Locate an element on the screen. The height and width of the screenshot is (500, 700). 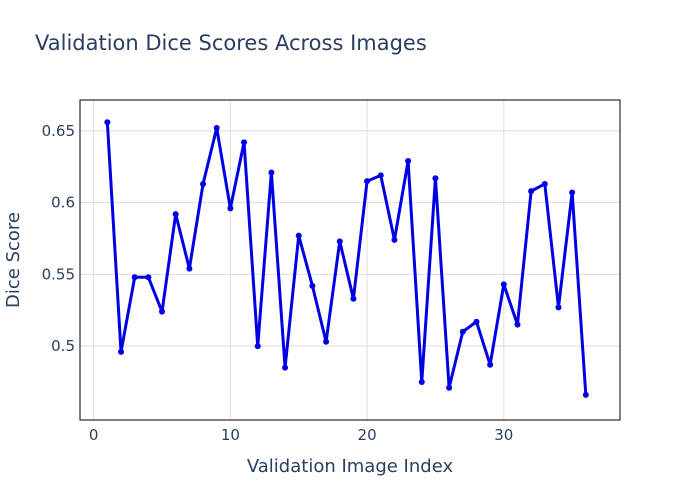
y-tick-label: 0.65 is located at coordinates (58, 131).